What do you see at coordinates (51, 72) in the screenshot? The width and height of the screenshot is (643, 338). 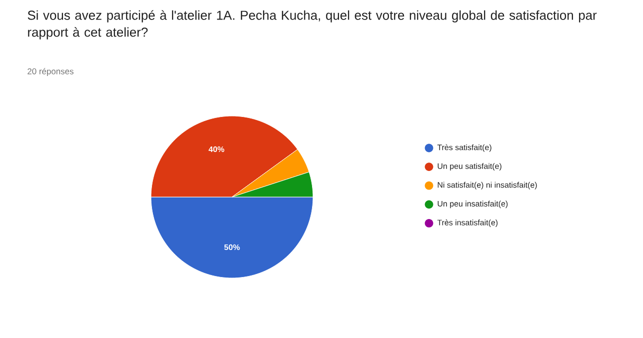 I see `text: 20 réponses` at bounding box center [51, 72].